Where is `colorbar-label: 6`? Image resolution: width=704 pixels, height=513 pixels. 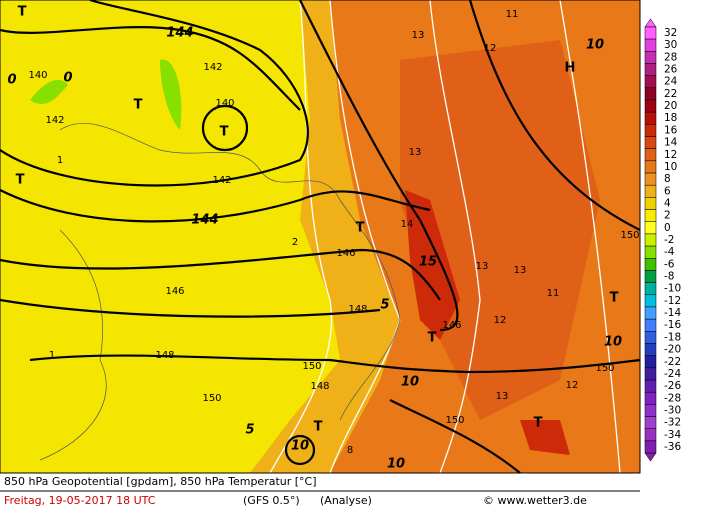
colorbar-label: 6 is located at coordinates (667, 191).